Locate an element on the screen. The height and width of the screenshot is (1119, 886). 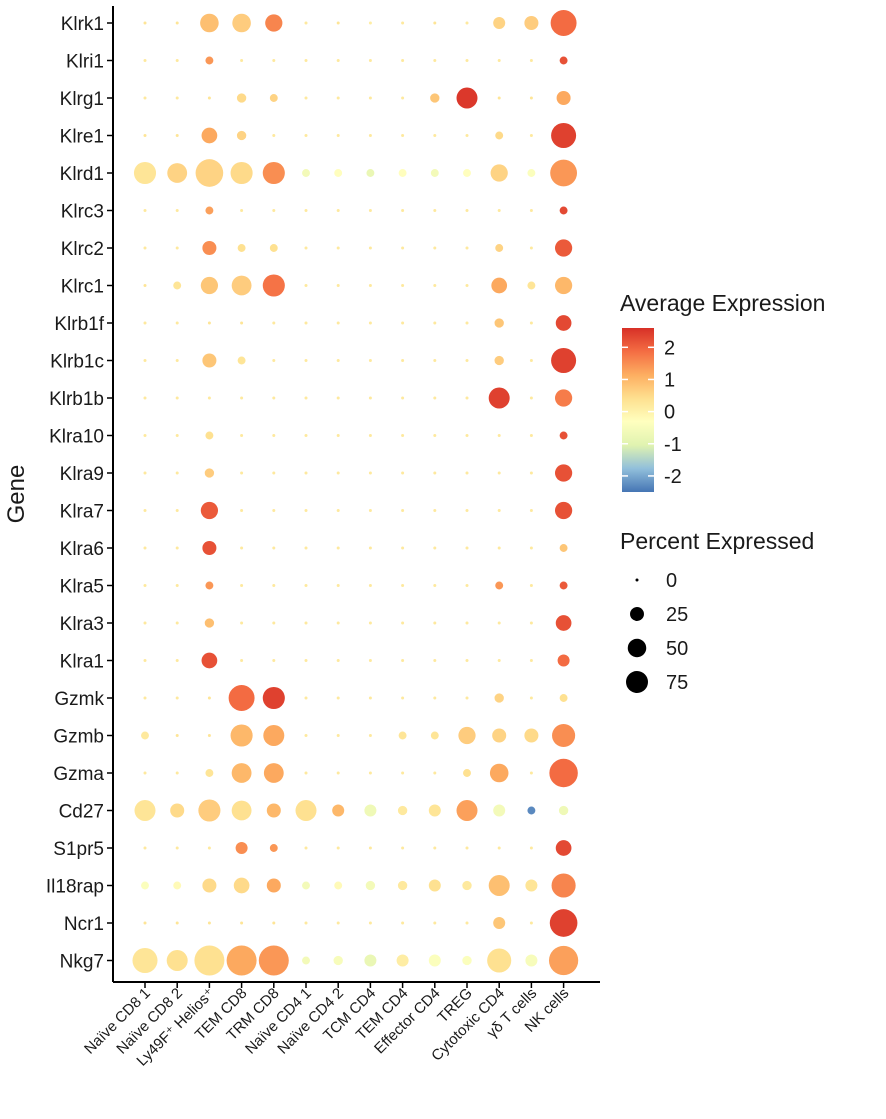
dot-klrd1-tcm-cd4 is located at coordinates (370, 173).